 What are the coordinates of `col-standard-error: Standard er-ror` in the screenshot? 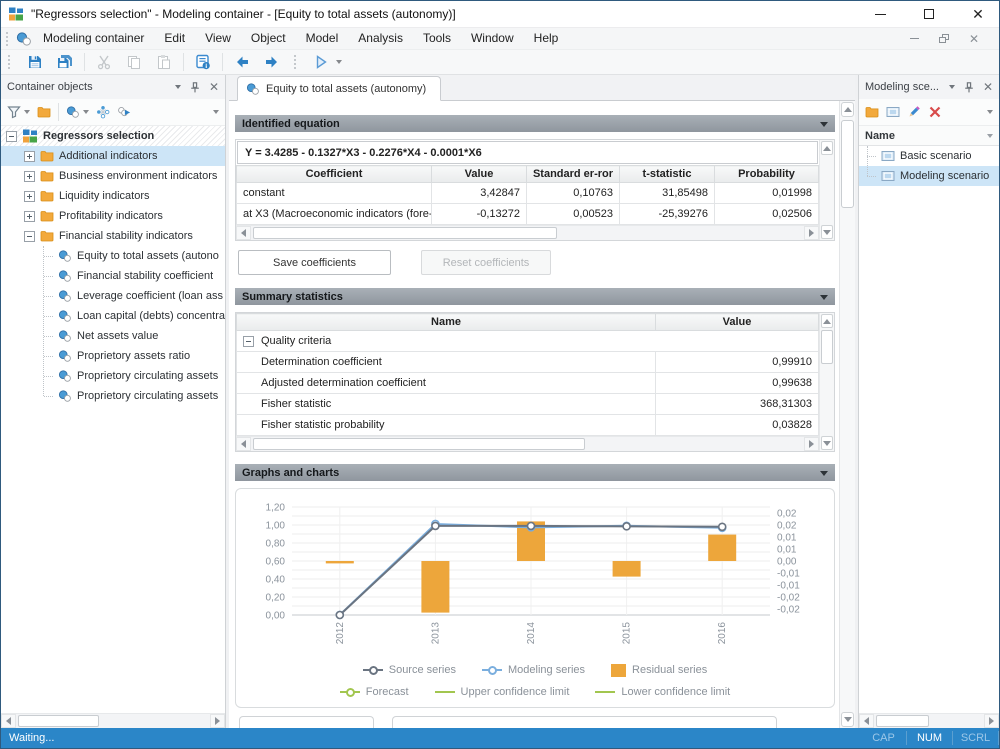 It's located at (573, 174).